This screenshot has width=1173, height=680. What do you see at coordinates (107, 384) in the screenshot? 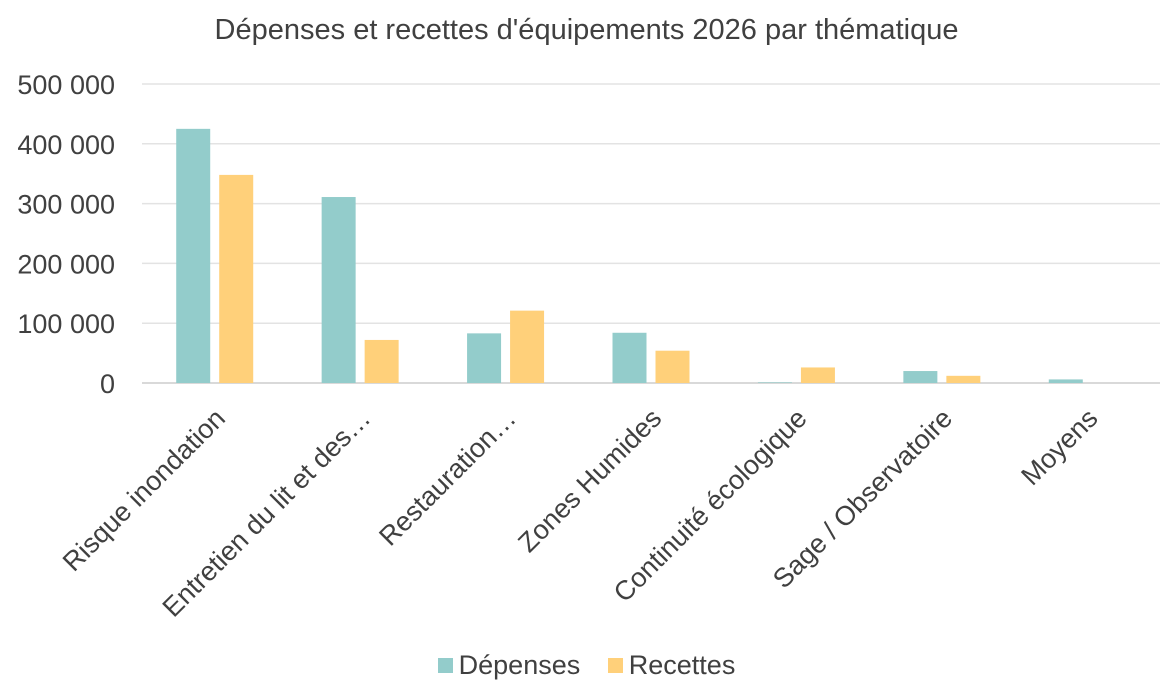
I see `y-tick-label: 0` at bounding box center [107, 384].